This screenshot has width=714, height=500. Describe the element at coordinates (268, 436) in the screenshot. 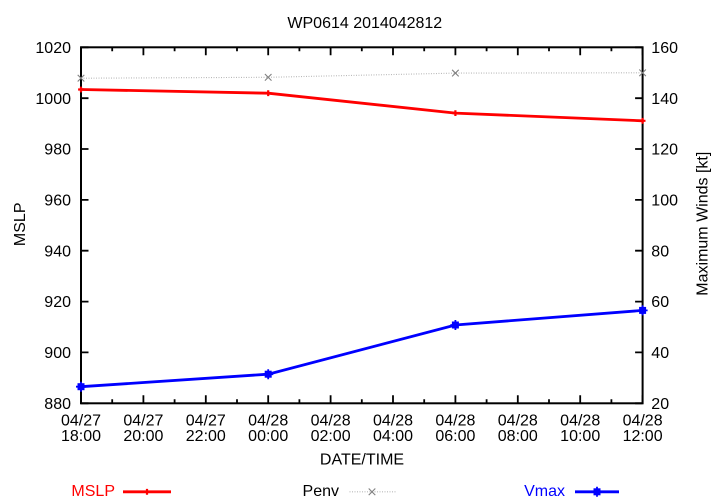

I see `svg-text: 00:00` at that location.